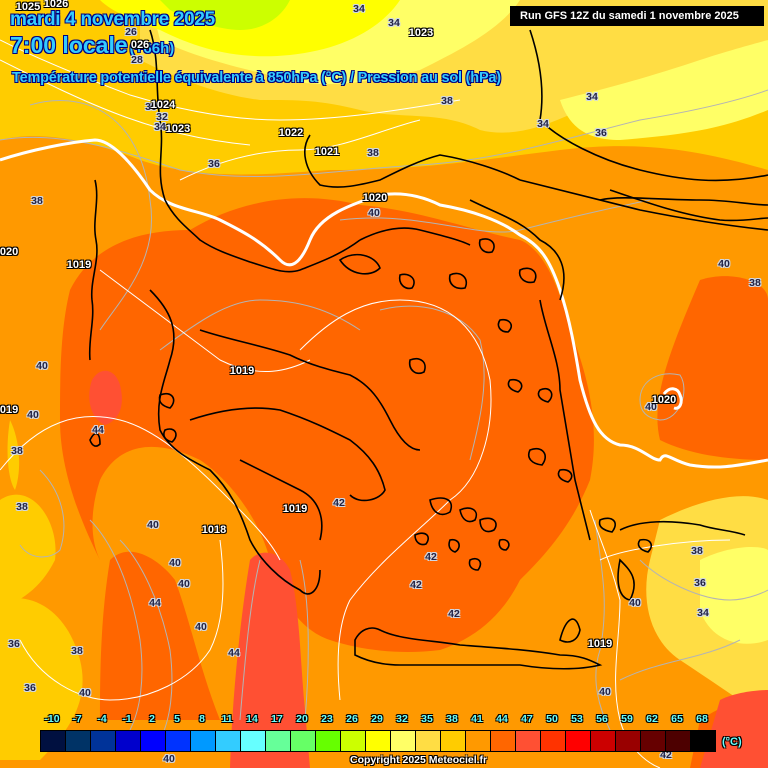 Image resolution: width=768 pixels, height=768 pixels. I want to click on pressure-label: 026, so click(140, 45).